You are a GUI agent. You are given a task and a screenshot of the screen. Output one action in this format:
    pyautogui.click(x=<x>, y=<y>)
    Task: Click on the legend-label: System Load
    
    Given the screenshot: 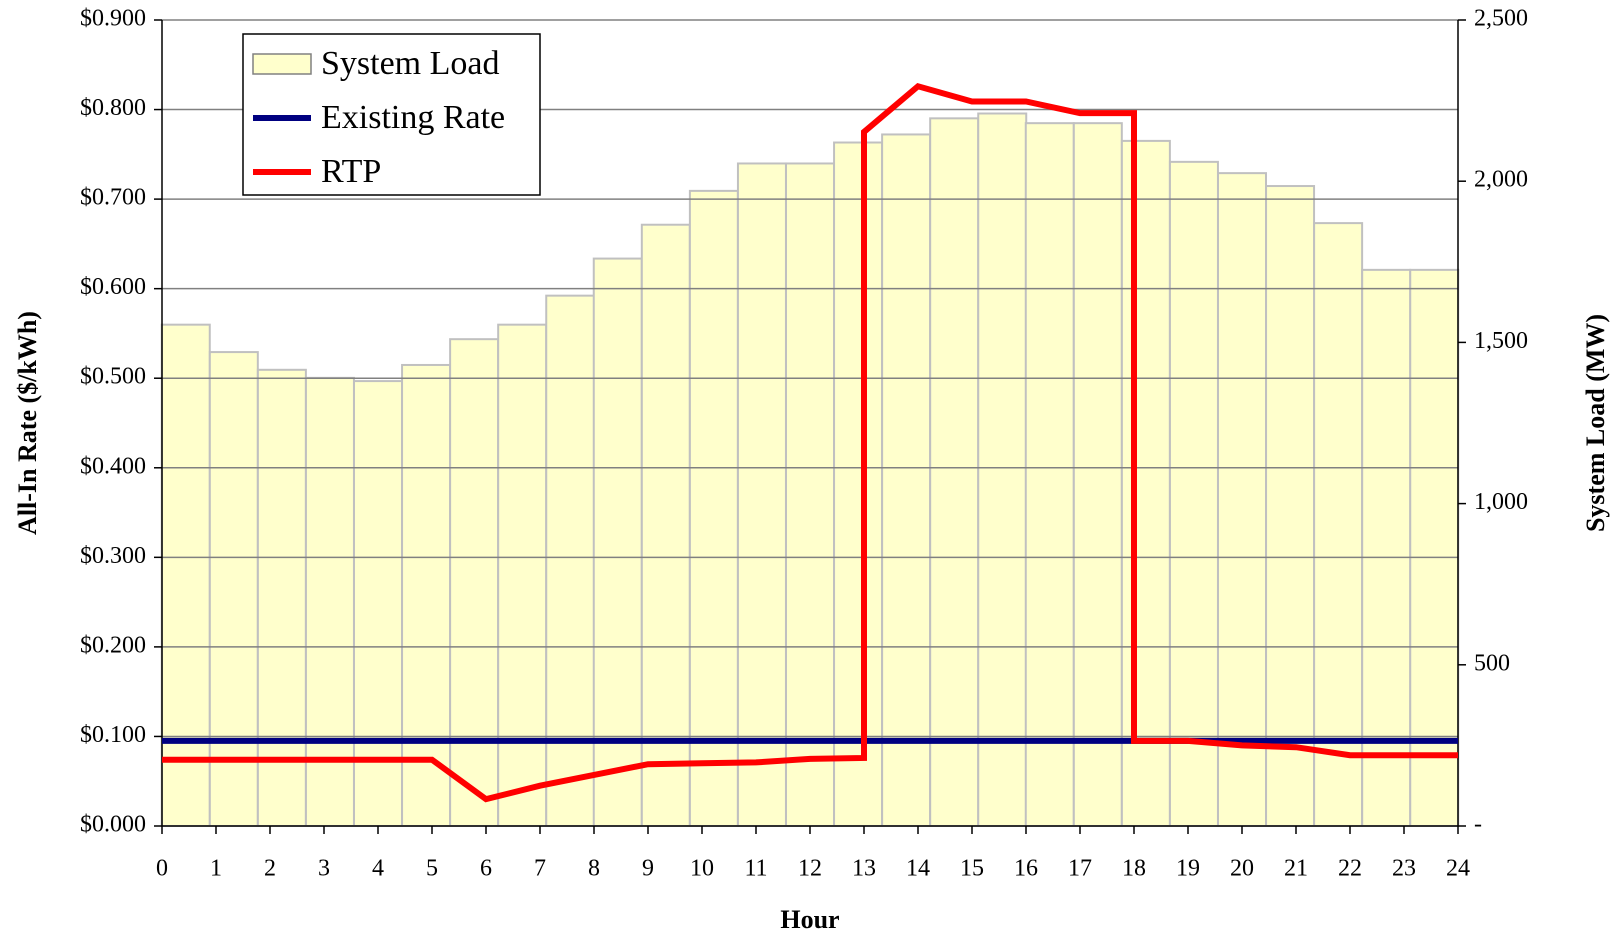 What is the action you would take?
    pyautogui.click(x=410, y=63)
    